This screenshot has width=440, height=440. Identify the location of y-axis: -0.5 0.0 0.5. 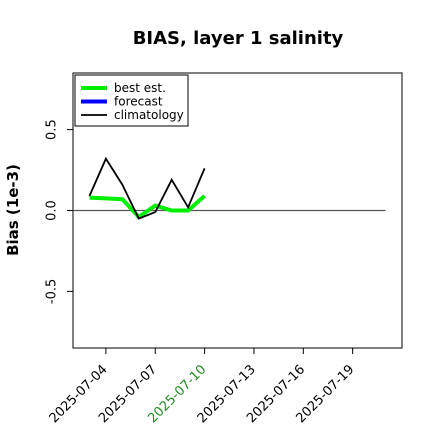
(59, 211).